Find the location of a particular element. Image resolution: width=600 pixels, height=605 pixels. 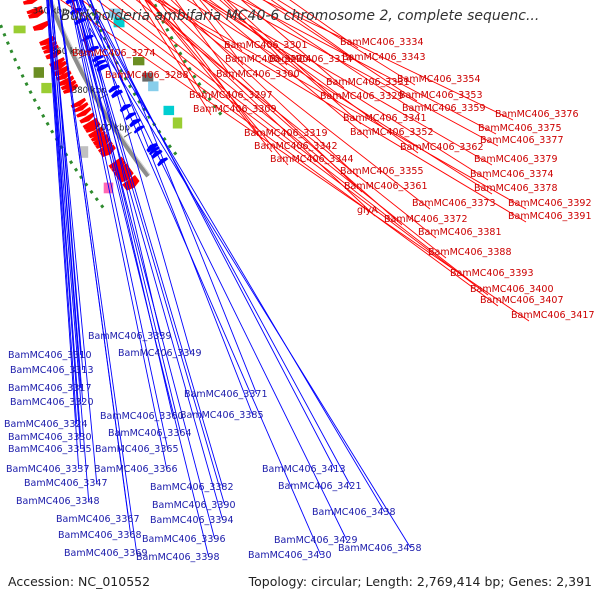

forward-gene-label: glyA is located at coordinates (367, 210).